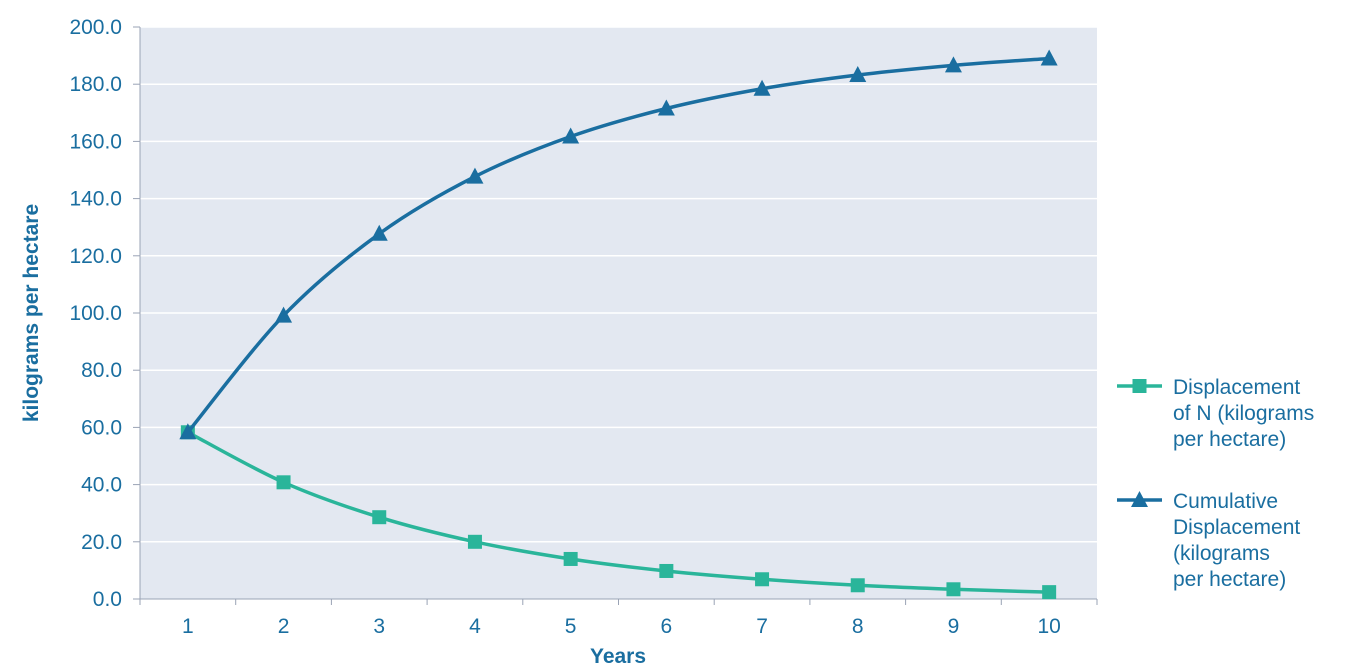  What do you see at coordinates (1048, 626) in the screenshot?
I see `x-tick-label: 10` at bounding box center [1048, 626].